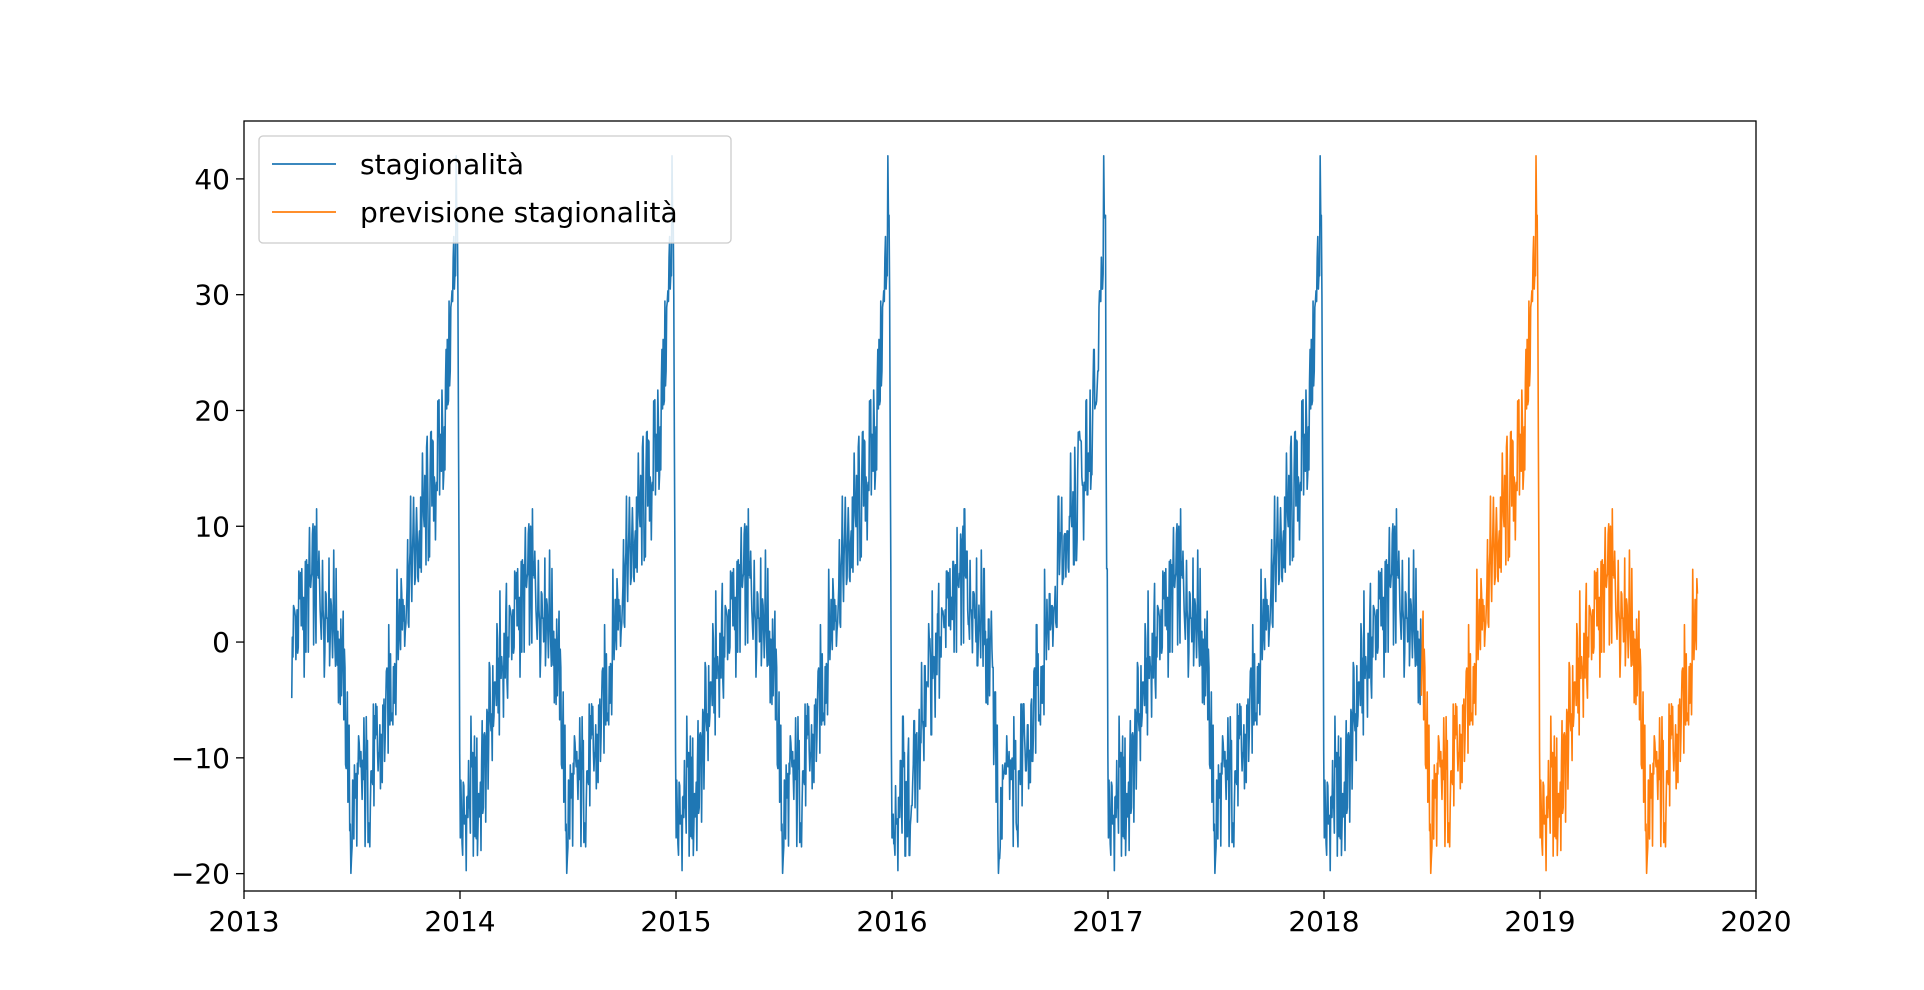 The width and height of the screenshot is (1924, 990). I want to click on legend: stagionalità previsione stagionalità, so click(495, 189).